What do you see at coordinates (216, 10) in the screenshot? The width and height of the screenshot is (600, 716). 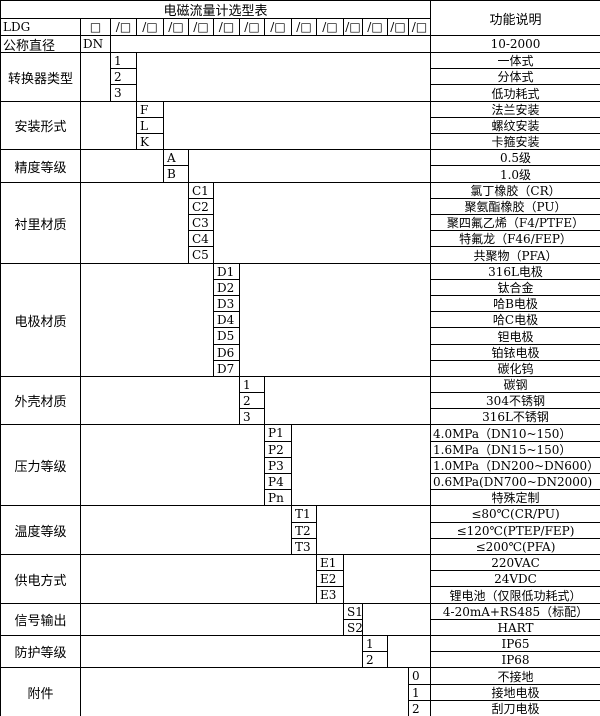 I see `table-title: 电磁流量计选型表` at bounding box center [216, 10].